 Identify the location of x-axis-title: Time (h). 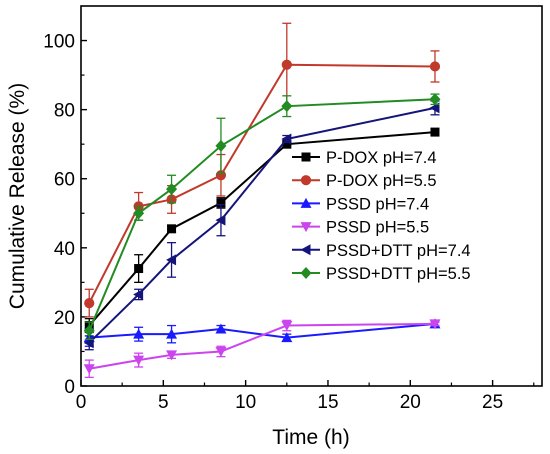
(310, 437).